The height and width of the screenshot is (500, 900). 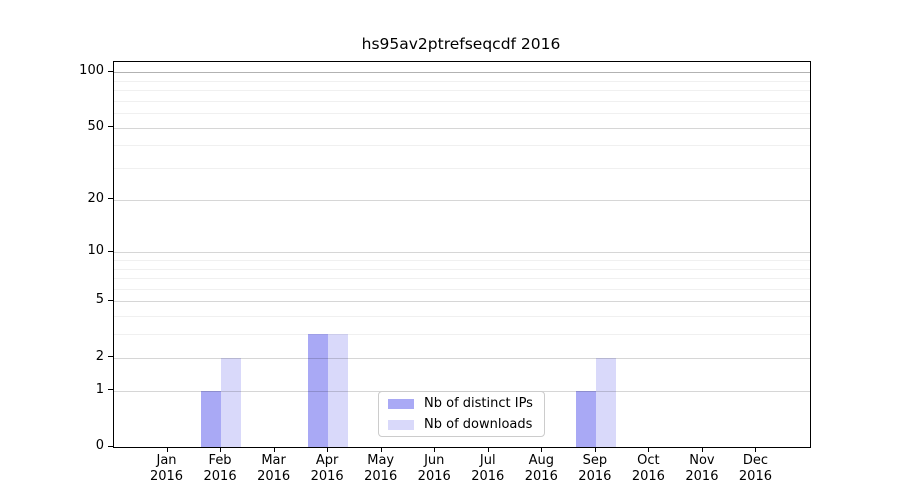 What do you see at coordinates (648, 468) in the screenshot?
I see `x-tick-label: Oct 2016` at bounding box center [648, 468].